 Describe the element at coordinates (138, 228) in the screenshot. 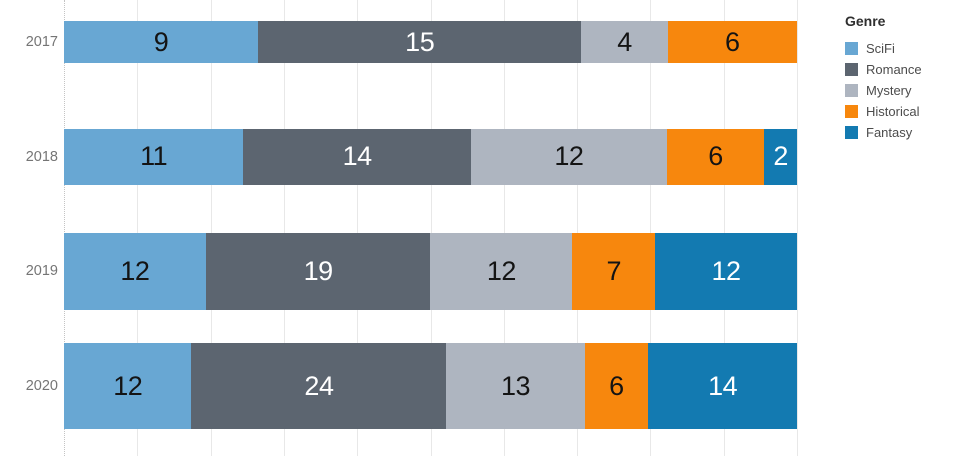

I see `gridline-10-percent` at that location.